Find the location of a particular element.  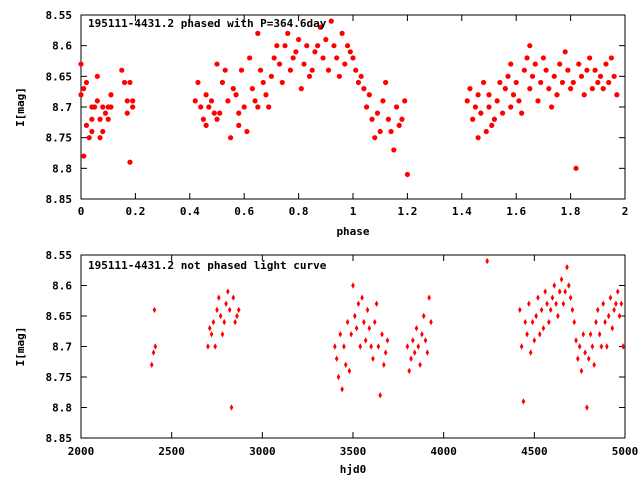

phased-x-tick-label: 0.4 is located at coordinates (190, 211).